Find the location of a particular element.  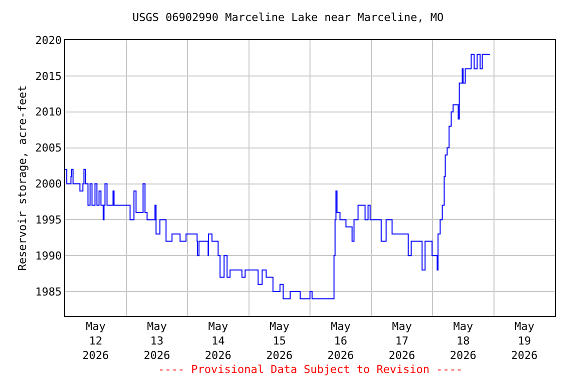

x-tick-label: May 18 2026 is located at coordinates (463, 341).